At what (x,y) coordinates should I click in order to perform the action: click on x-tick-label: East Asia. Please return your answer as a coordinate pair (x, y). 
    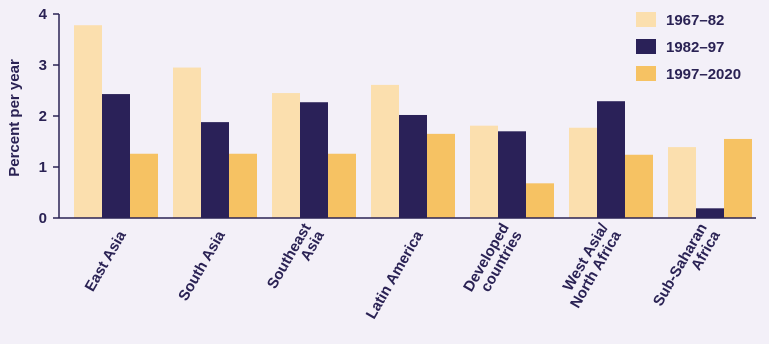
    Looking at the image, I should click on (106, 260).